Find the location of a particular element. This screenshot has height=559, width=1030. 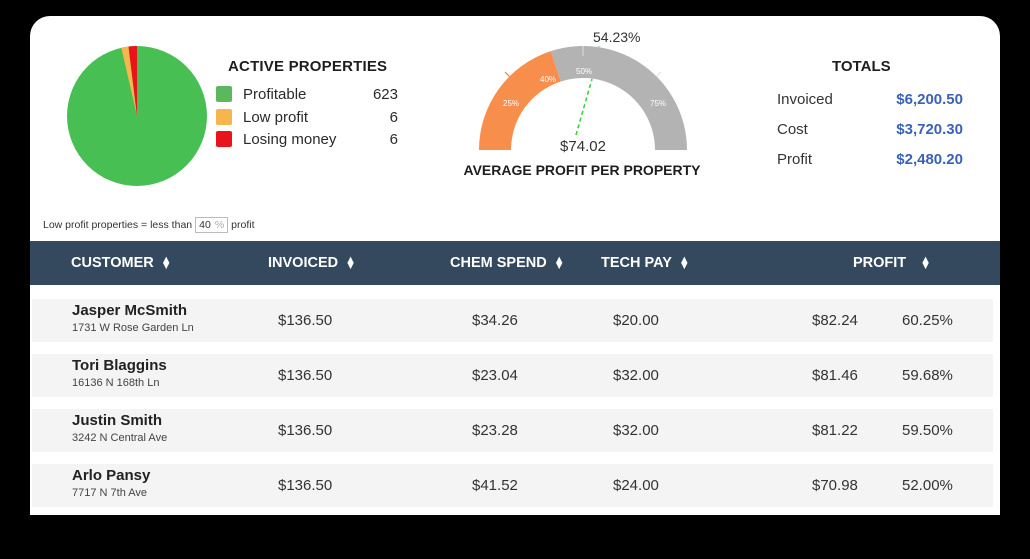

column-label: PROFIT is located at coordinates (880, 263).